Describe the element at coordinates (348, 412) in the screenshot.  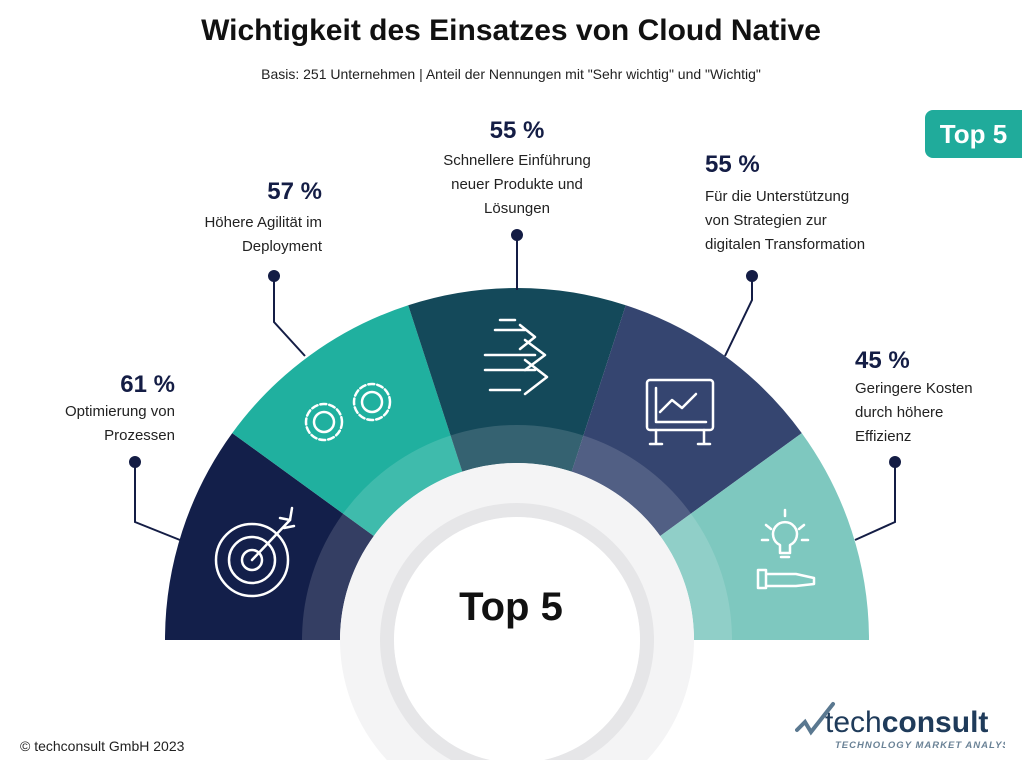
I see `gears-icon` at that location.